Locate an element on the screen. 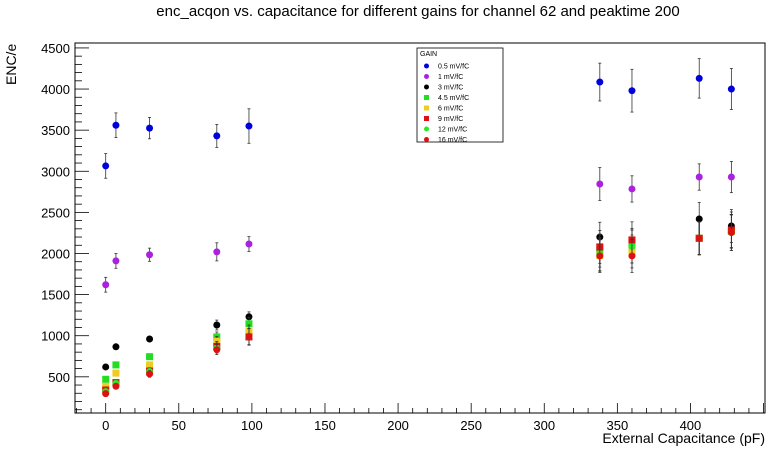 Image resolution: width=768 pixels, height=450 pixels. legend-label: 12 mV/fC is located at coordinates (452, 130).